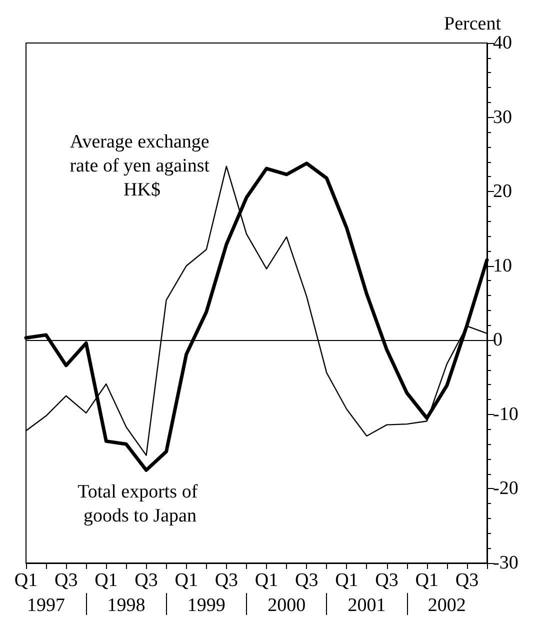 The height and width of the screenshot is (626, 540). I want to click on y-tick-label: -20, so click(505, 489).